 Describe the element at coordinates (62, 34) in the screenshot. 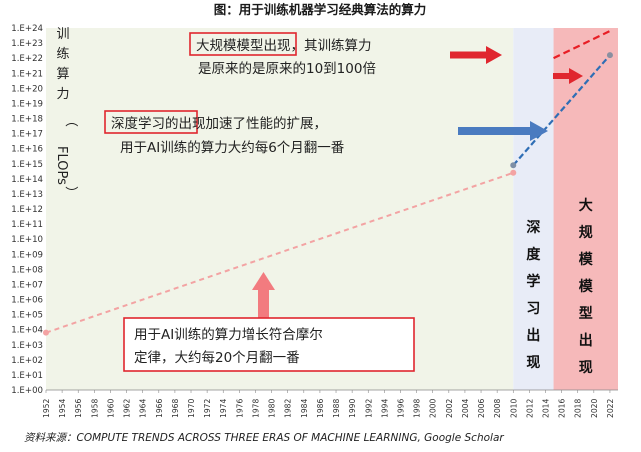

I see `y-label-char: 训` at that location.